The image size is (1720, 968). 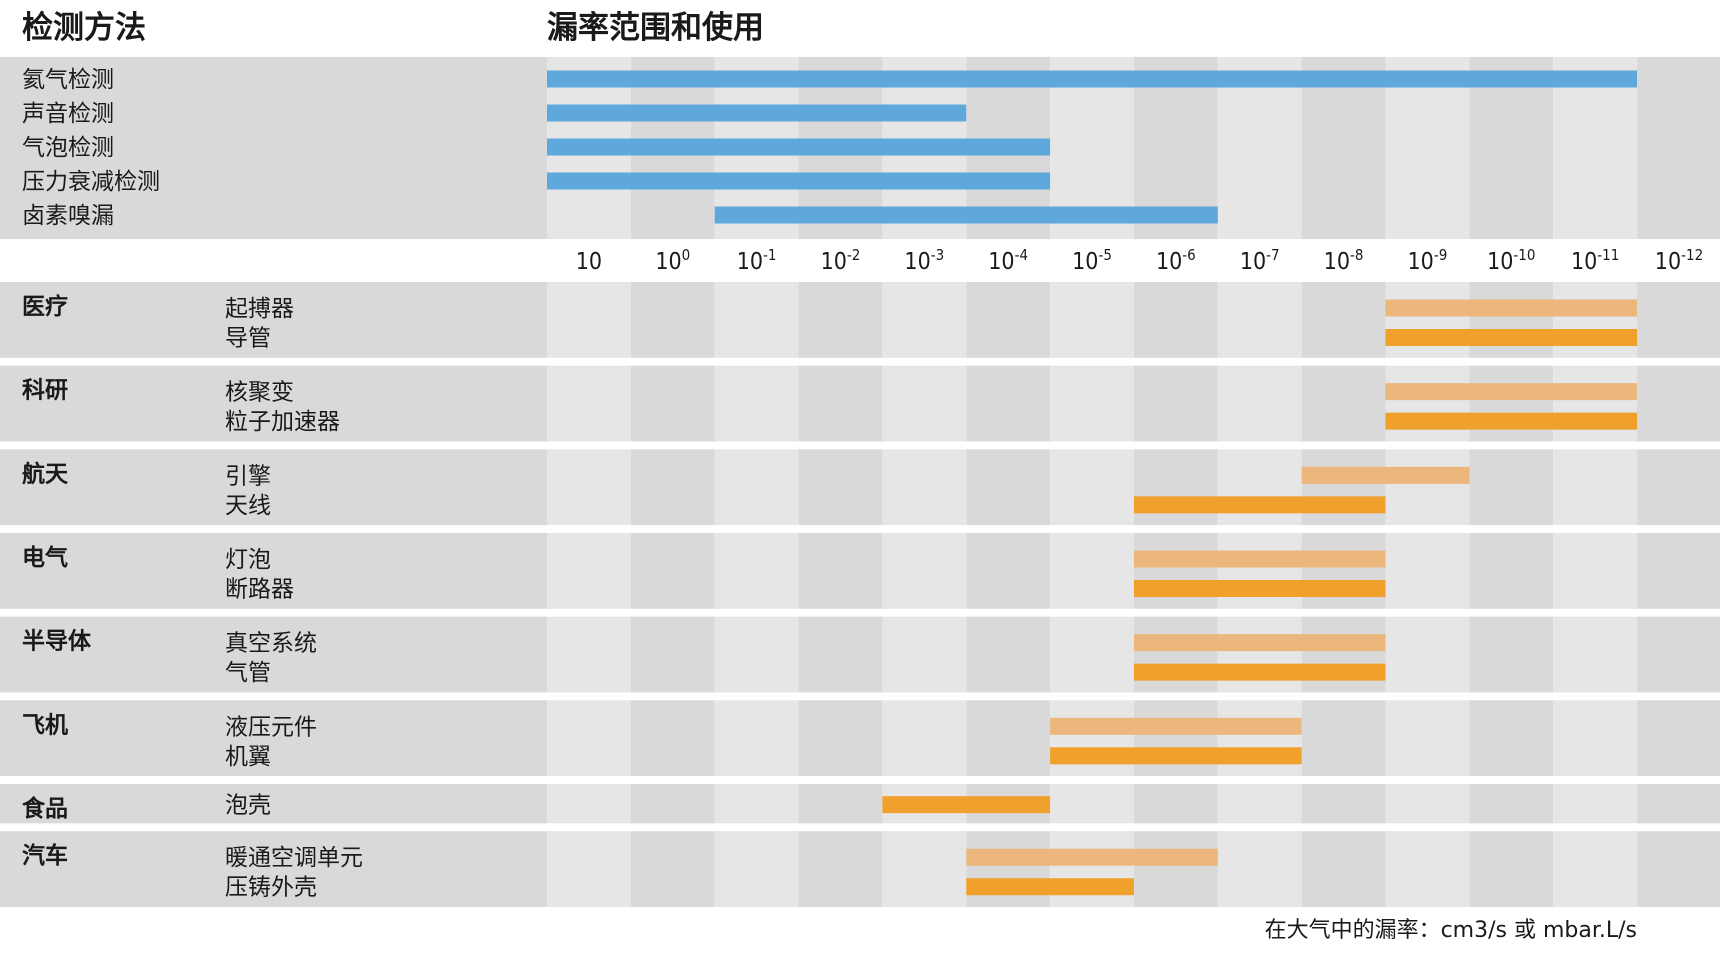 I want to click on app-category-label: 半导体, so click(x=57, y=642).